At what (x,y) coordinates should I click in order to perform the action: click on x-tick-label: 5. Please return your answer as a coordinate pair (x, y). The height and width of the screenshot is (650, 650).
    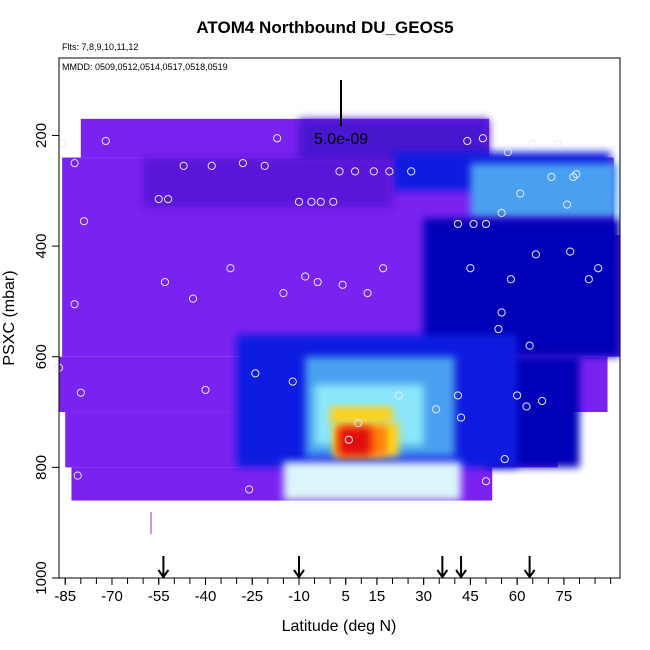
    Looking at the image, I should click on (346, 596).